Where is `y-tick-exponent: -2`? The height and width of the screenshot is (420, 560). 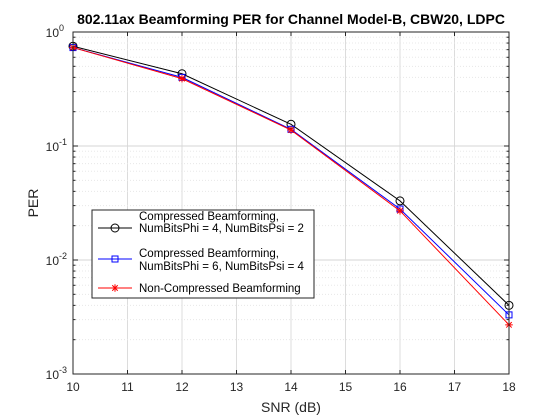 y-tick-exponent: -2 is located at coordinates (63, 256).